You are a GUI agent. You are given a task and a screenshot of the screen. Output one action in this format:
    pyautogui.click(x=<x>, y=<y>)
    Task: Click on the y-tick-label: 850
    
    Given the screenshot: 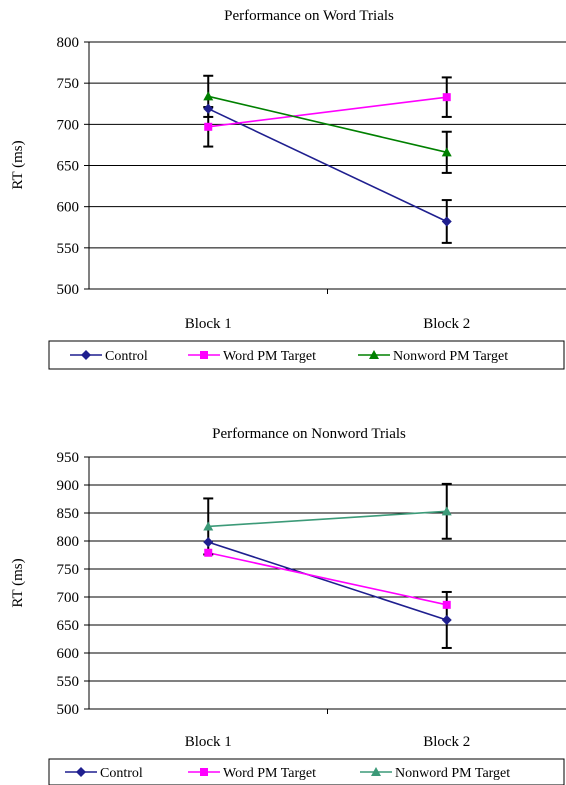 What is the action you would take?
    pyautogui.click(x=68, y=514)
    